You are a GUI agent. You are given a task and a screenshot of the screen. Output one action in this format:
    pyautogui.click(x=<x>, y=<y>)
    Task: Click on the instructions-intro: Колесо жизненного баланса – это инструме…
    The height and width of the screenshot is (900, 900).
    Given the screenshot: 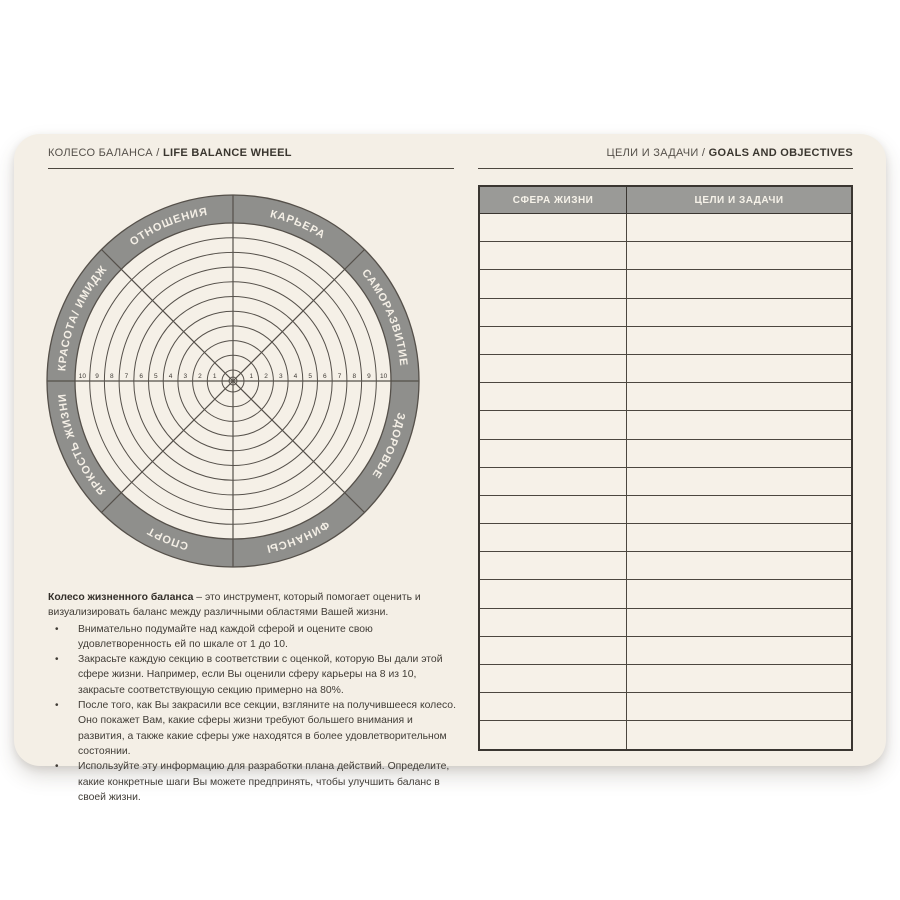 What is the action you would take?
    pyautogui.click(x=252, y=605)
    